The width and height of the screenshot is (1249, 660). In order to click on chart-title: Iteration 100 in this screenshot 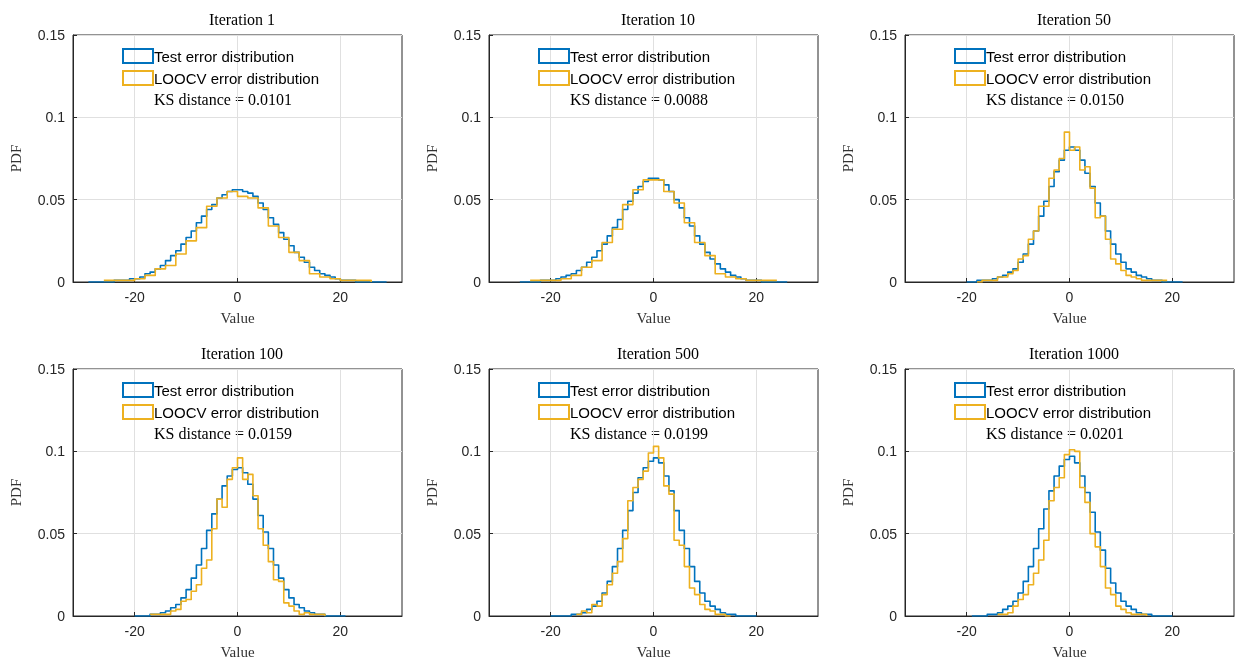, I will do `click(242, 353)`.